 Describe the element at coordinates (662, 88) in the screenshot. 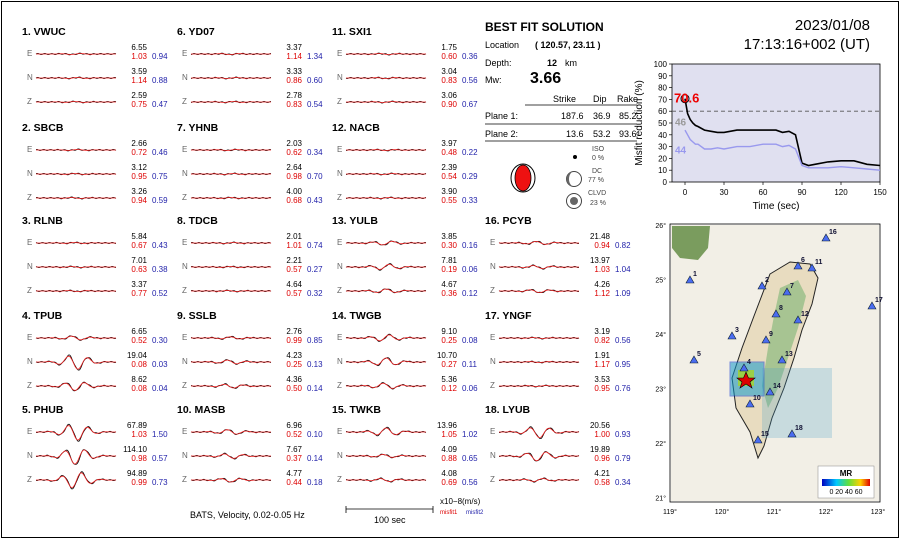

I see `y-tick-label: 80` at that location.